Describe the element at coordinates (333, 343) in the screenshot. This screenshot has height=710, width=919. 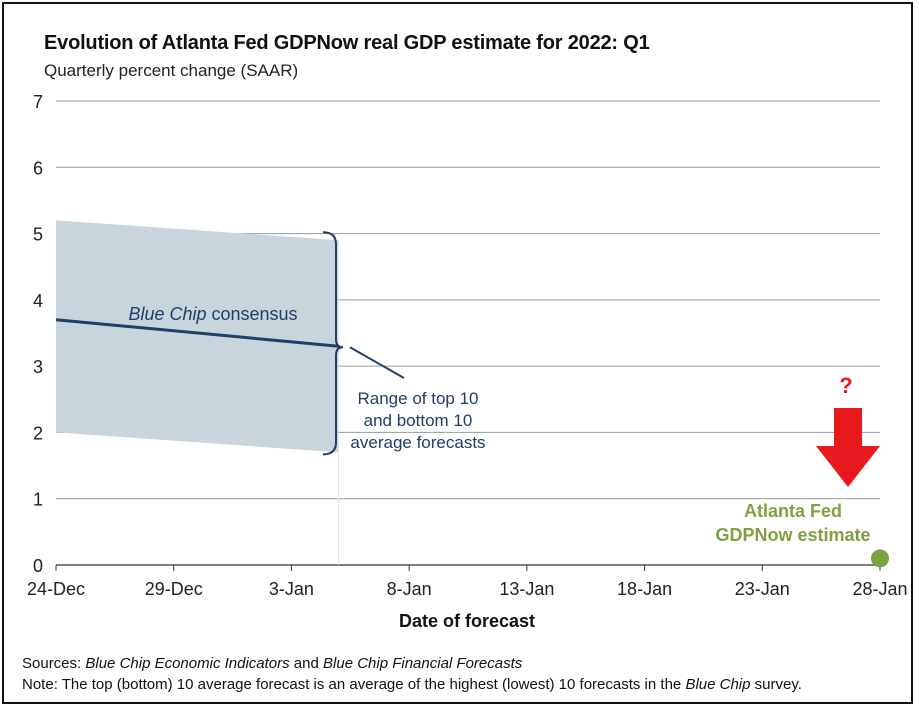
I see `range-bracket` at that location.